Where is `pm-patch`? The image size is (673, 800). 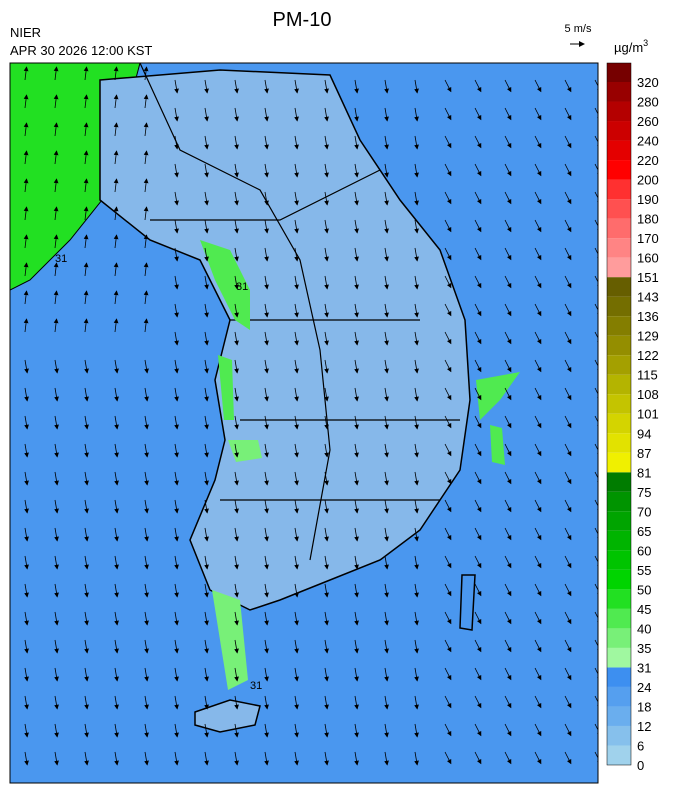 pm-patch is located at coordinates (226, 387).